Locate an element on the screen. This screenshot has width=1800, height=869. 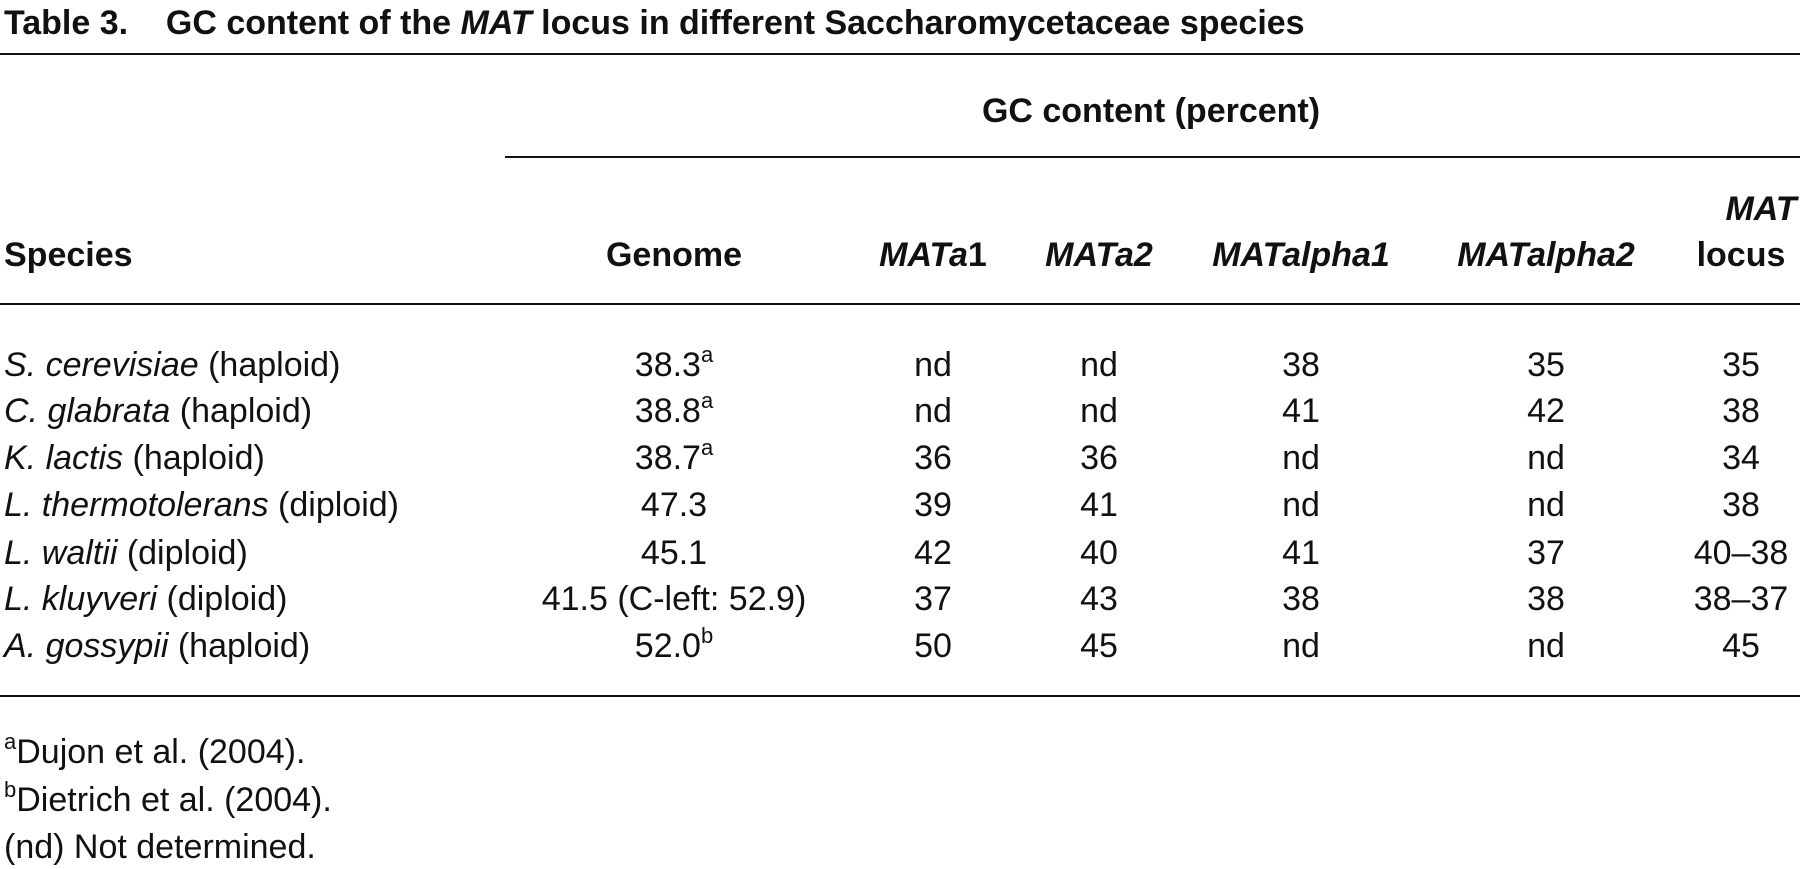
column-header-text: MATa is located at coordinates (923, 255).